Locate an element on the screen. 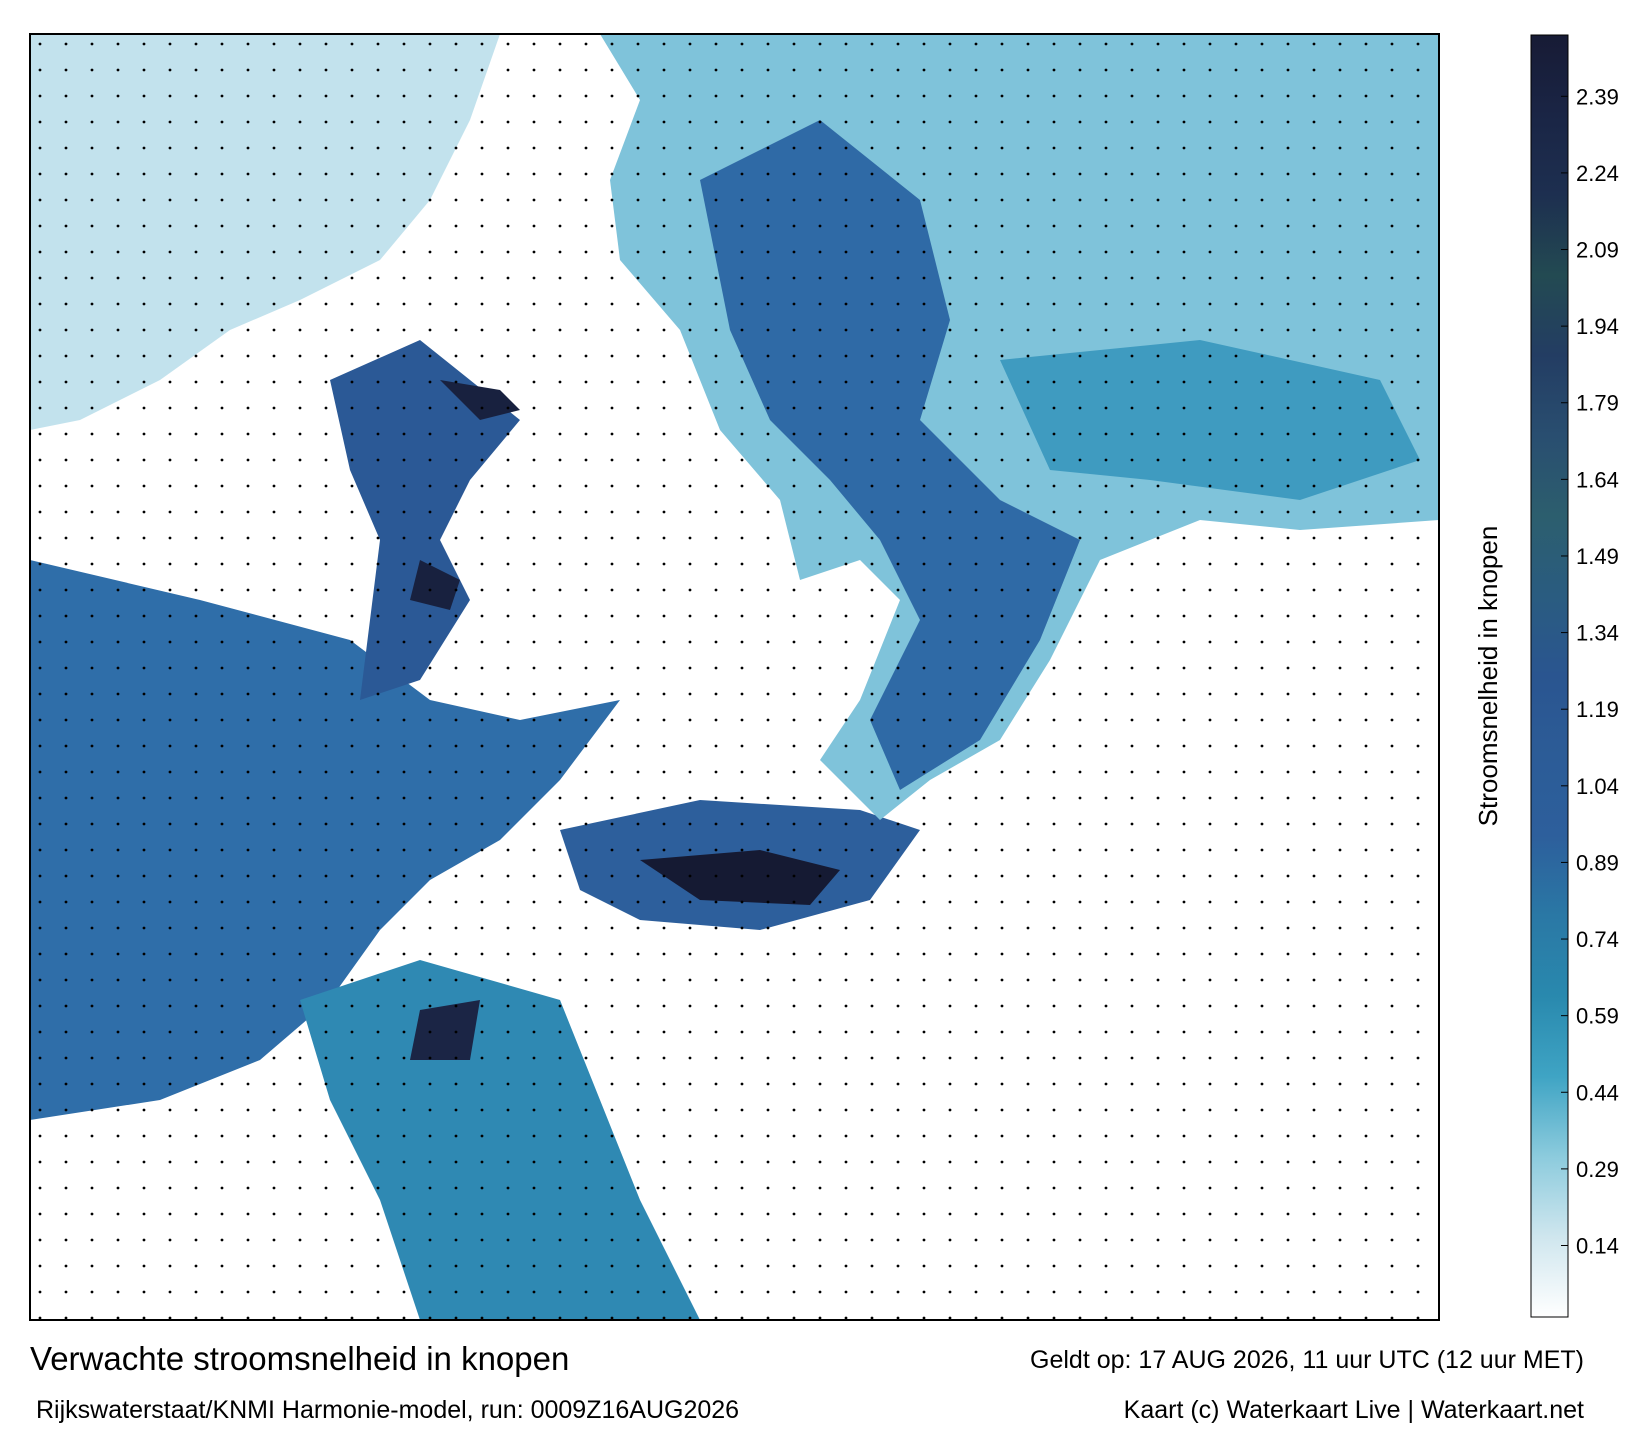 This screenshot has height=1455, width=1650. colorbar-tick-label: 1.94 is located at coordinates (1597, 326).